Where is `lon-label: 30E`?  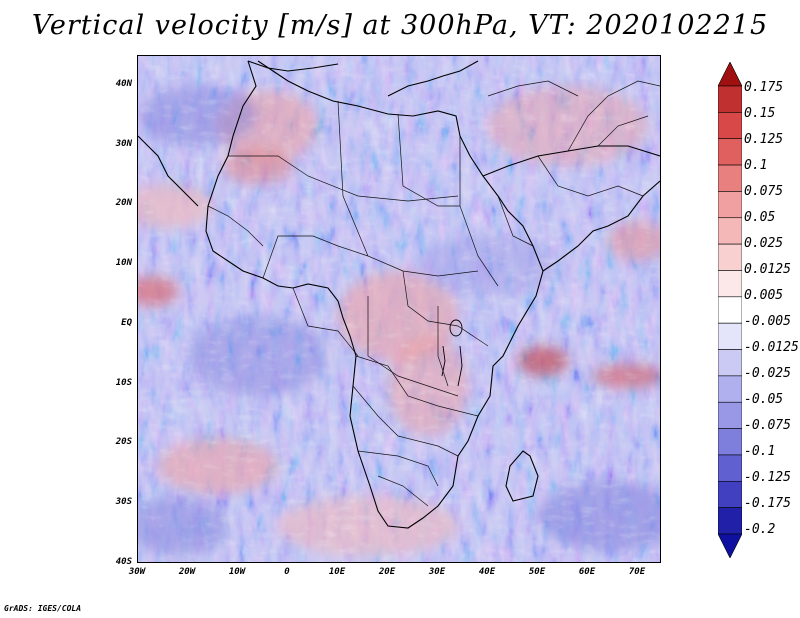
lon-label: 30E is located at coordinates (437, 572).